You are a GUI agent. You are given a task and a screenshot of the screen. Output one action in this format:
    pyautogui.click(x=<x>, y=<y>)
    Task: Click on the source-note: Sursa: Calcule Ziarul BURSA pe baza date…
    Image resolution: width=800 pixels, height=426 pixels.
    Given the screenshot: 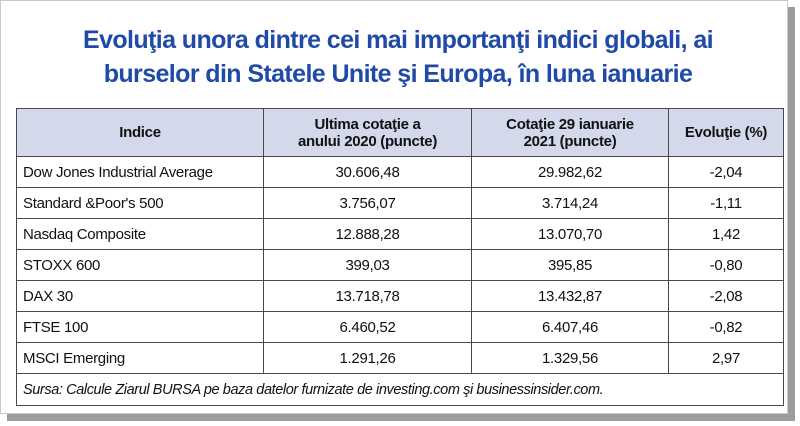 What is the action you would take?
    pyautogui.click(x=400, y=389)
    